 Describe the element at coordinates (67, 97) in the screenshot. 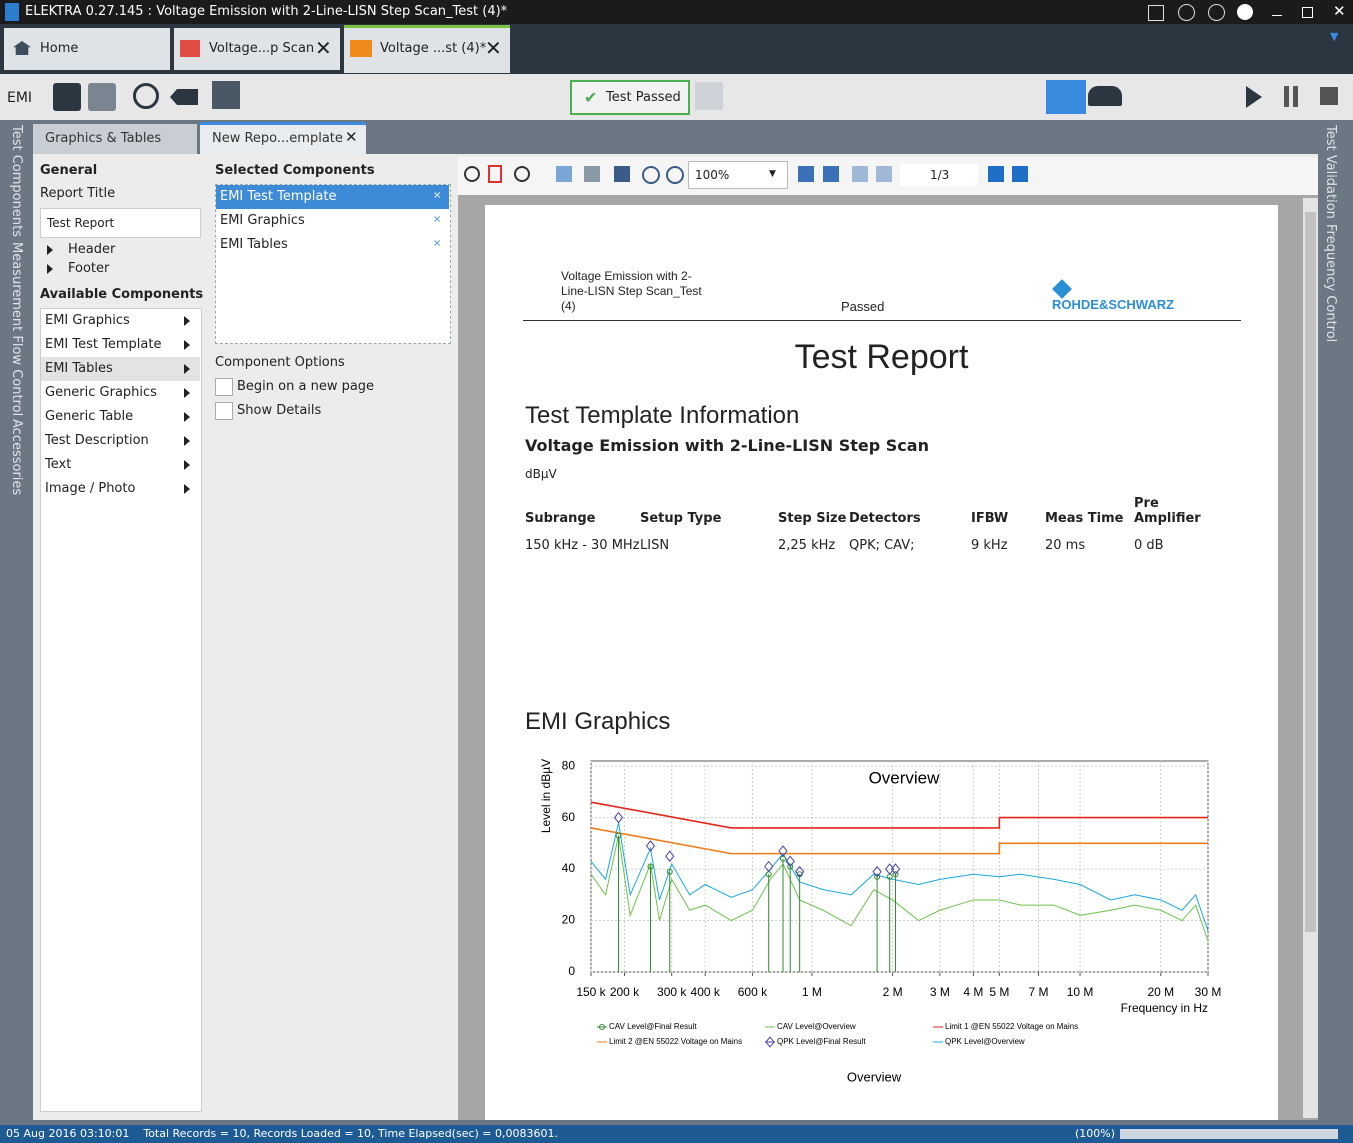

I see `save` at that location.